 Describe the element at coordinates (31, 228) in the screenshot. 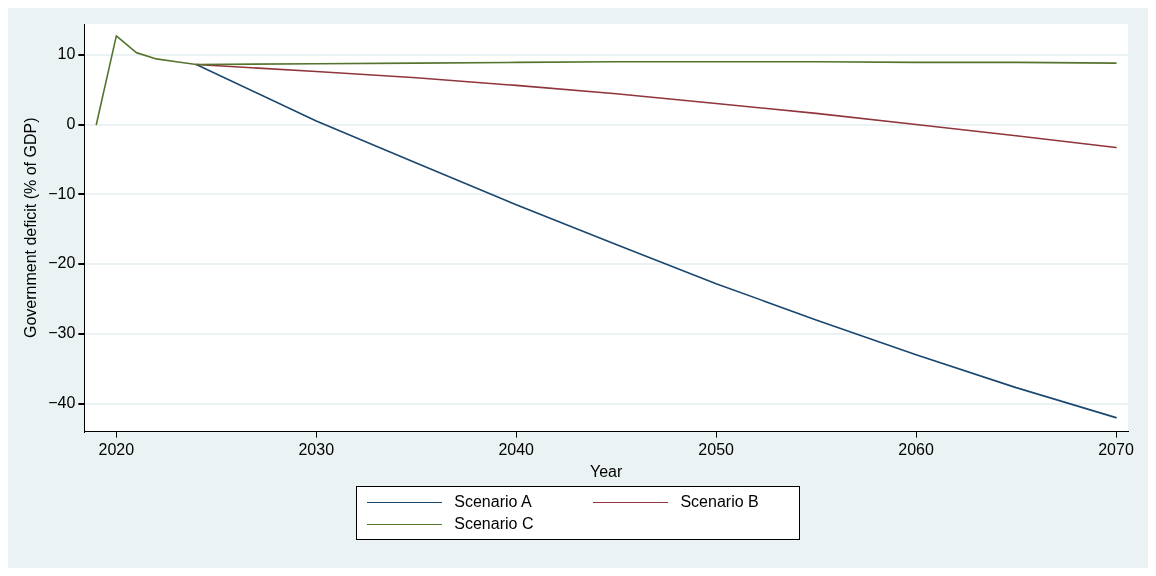

I see `y-axis-title: Government deficit (% of GDP)` at that location.